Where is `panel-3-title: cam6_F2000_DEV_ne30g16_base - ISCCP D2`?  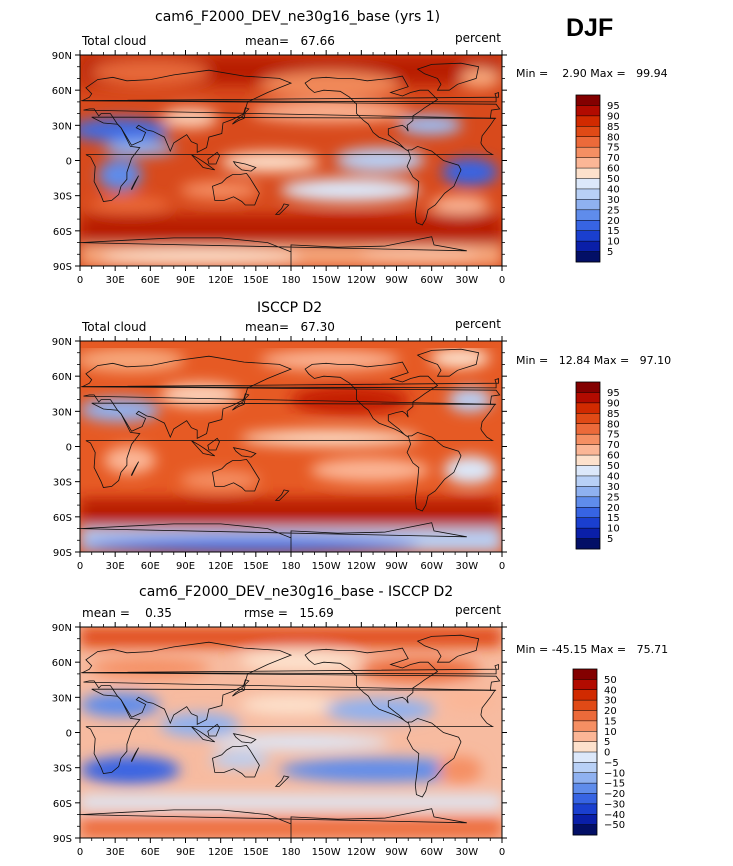
panel-3-title: cam6_F2000_DEV_ne30g16_base - ISCCP D2 is located at coordinates (296, 592).